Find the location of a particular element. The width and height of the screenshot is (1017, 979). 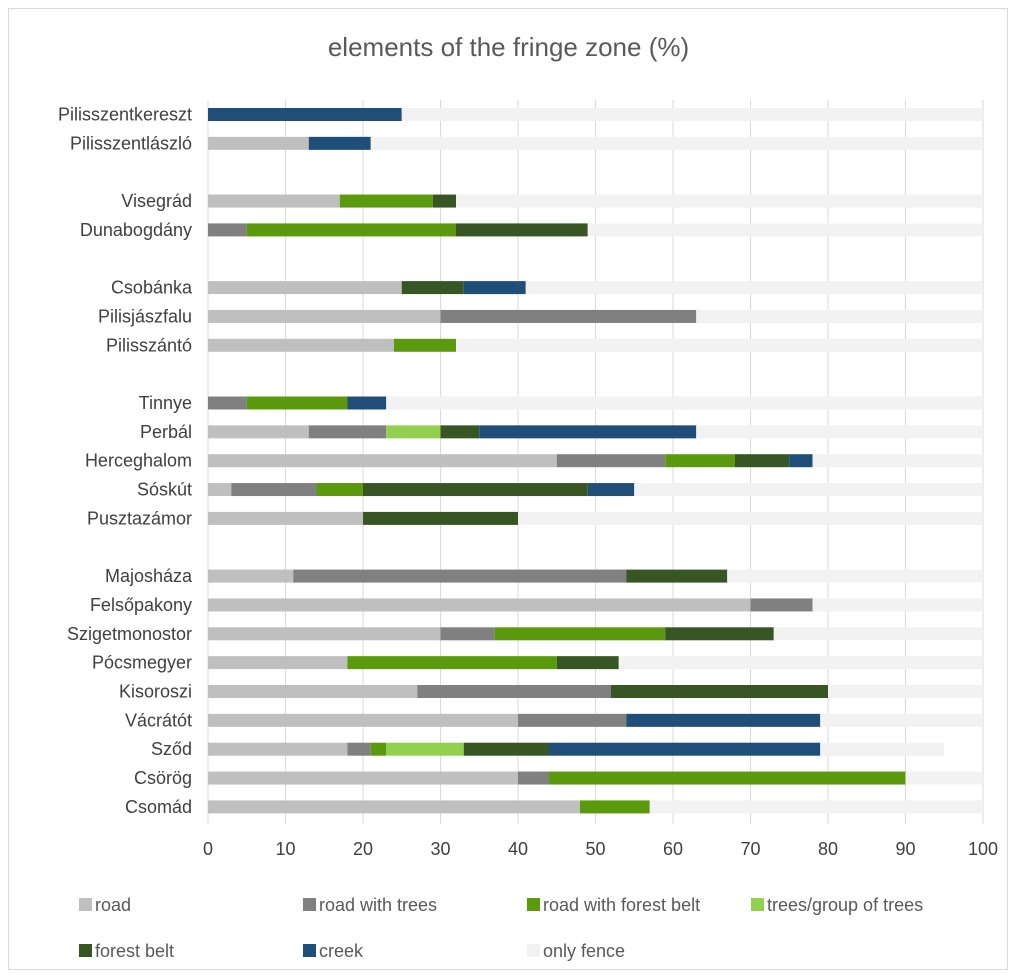

legend-label: road with forest belt is located at coordinates (621, 905).